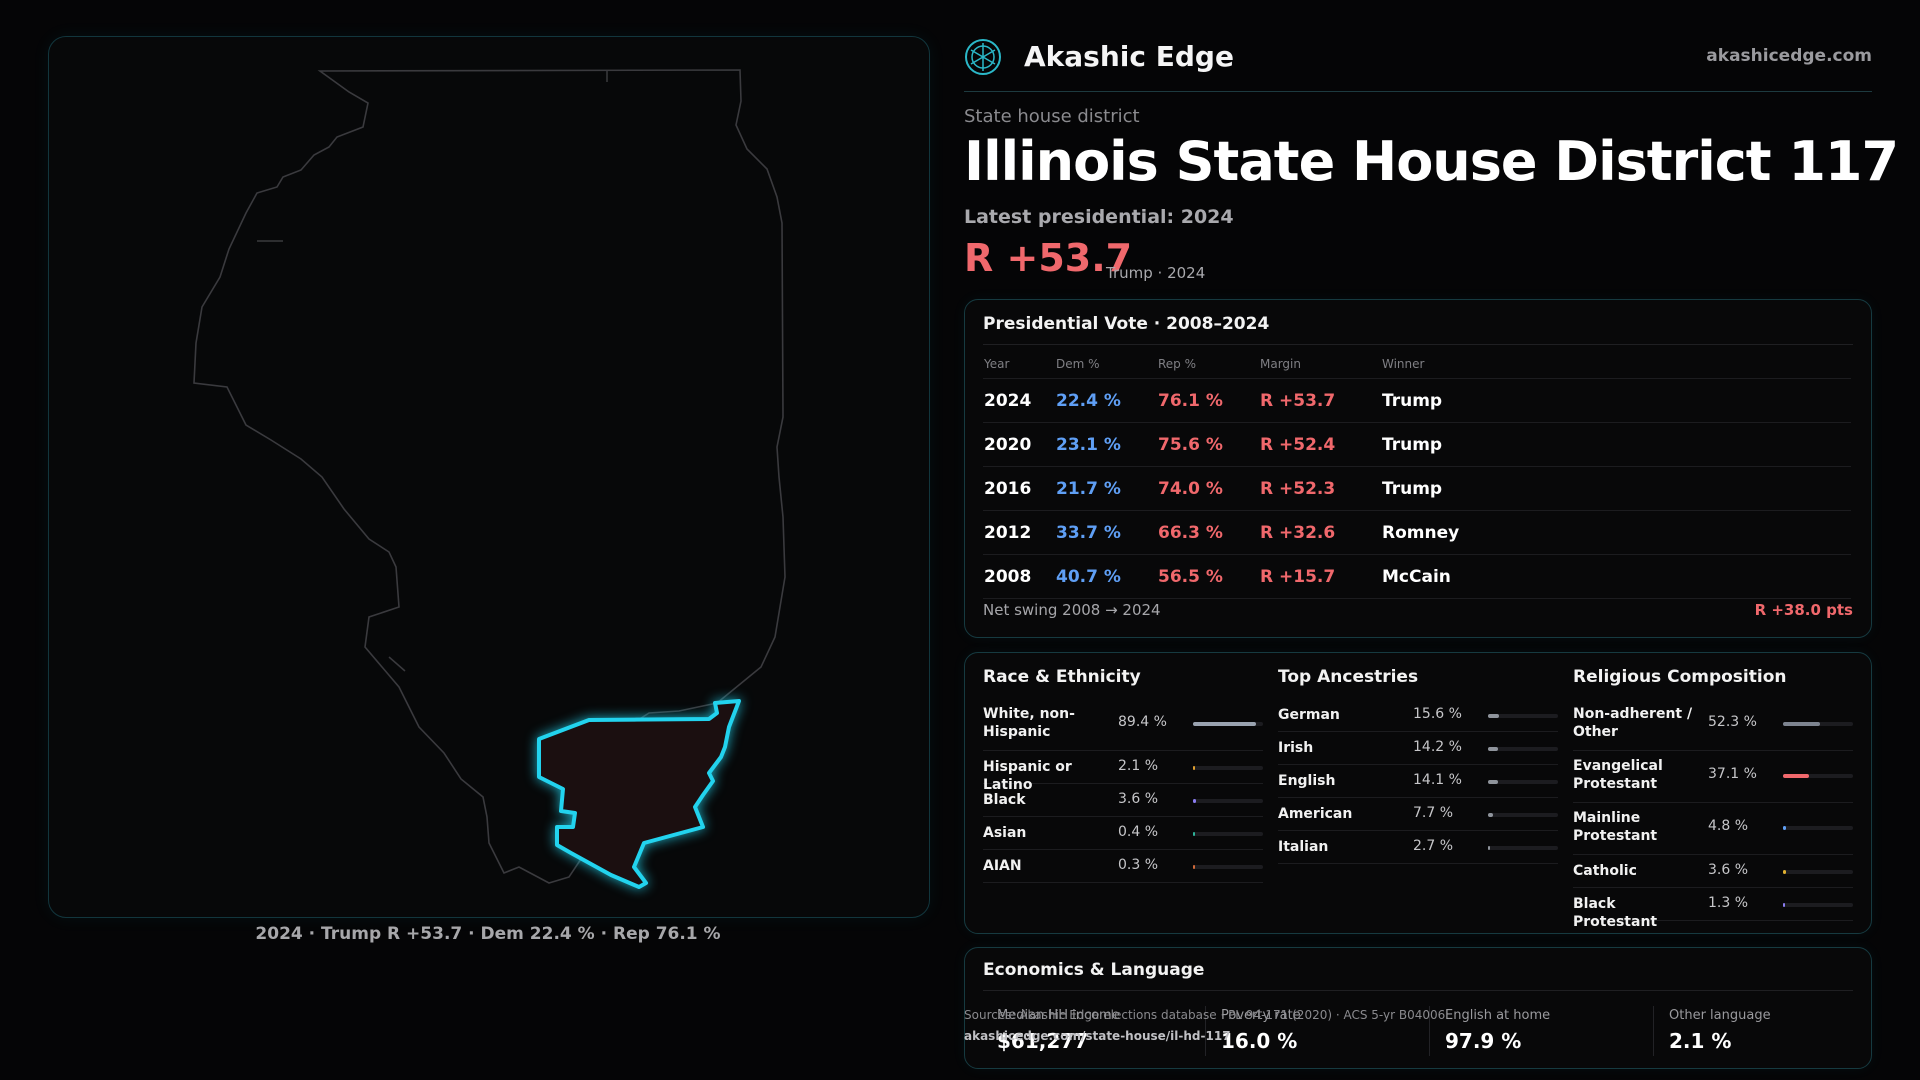  Describe the element at coordinates (1437, 780) in the screenshot. I see `demographic-value: 14.1 %` at that location.